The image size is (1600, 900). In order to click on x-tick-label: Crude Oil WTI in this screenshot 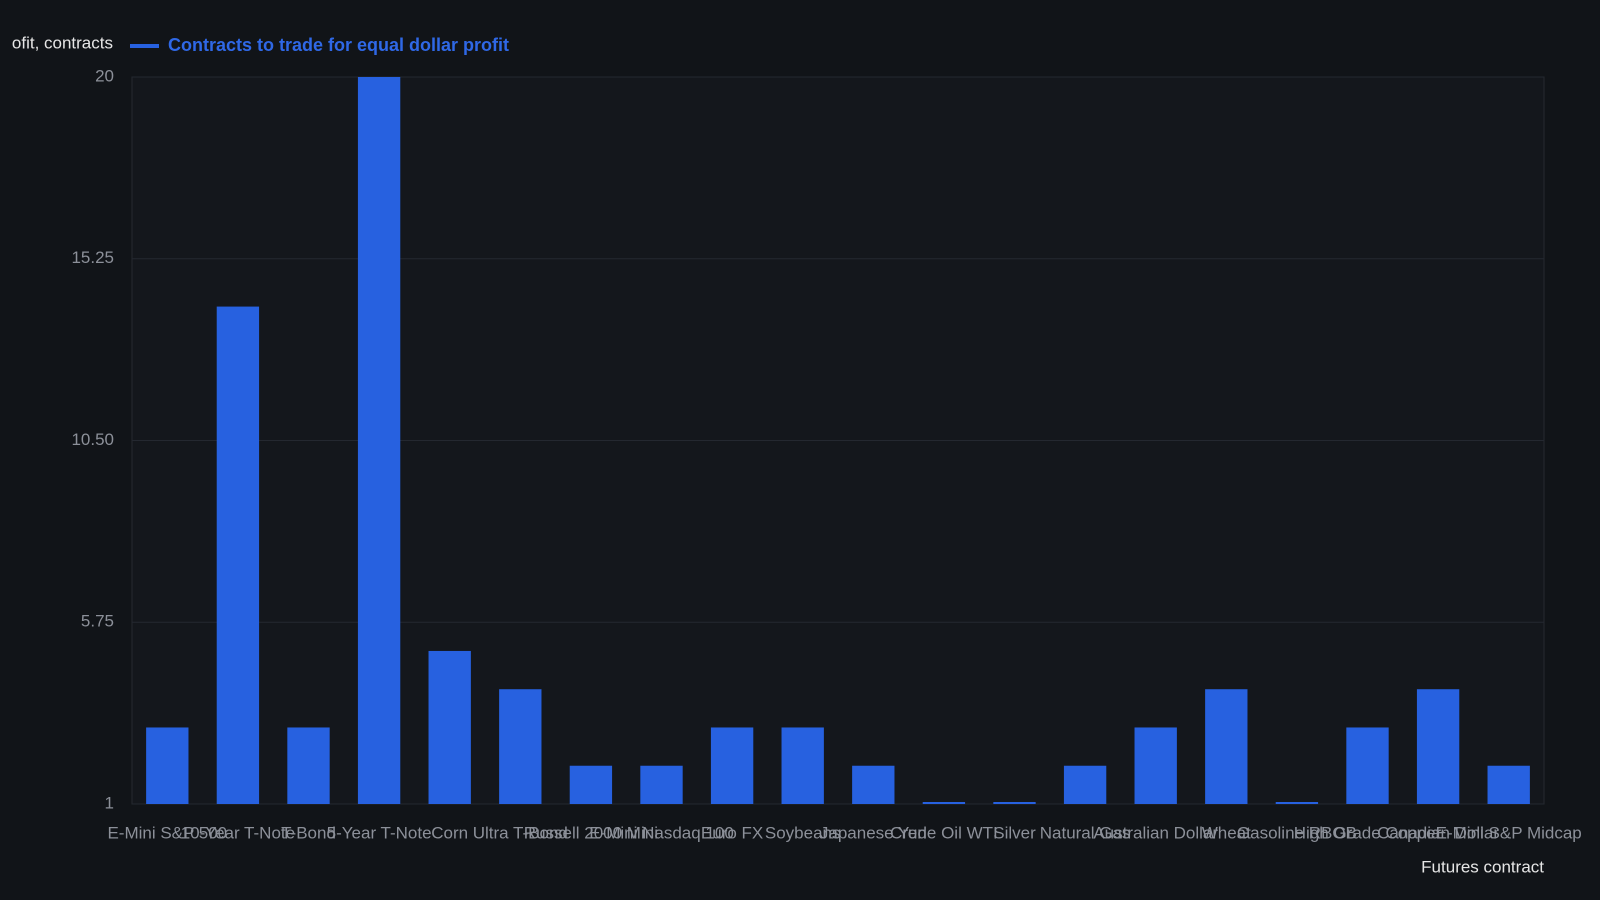, I will do `click(944, 832)`.